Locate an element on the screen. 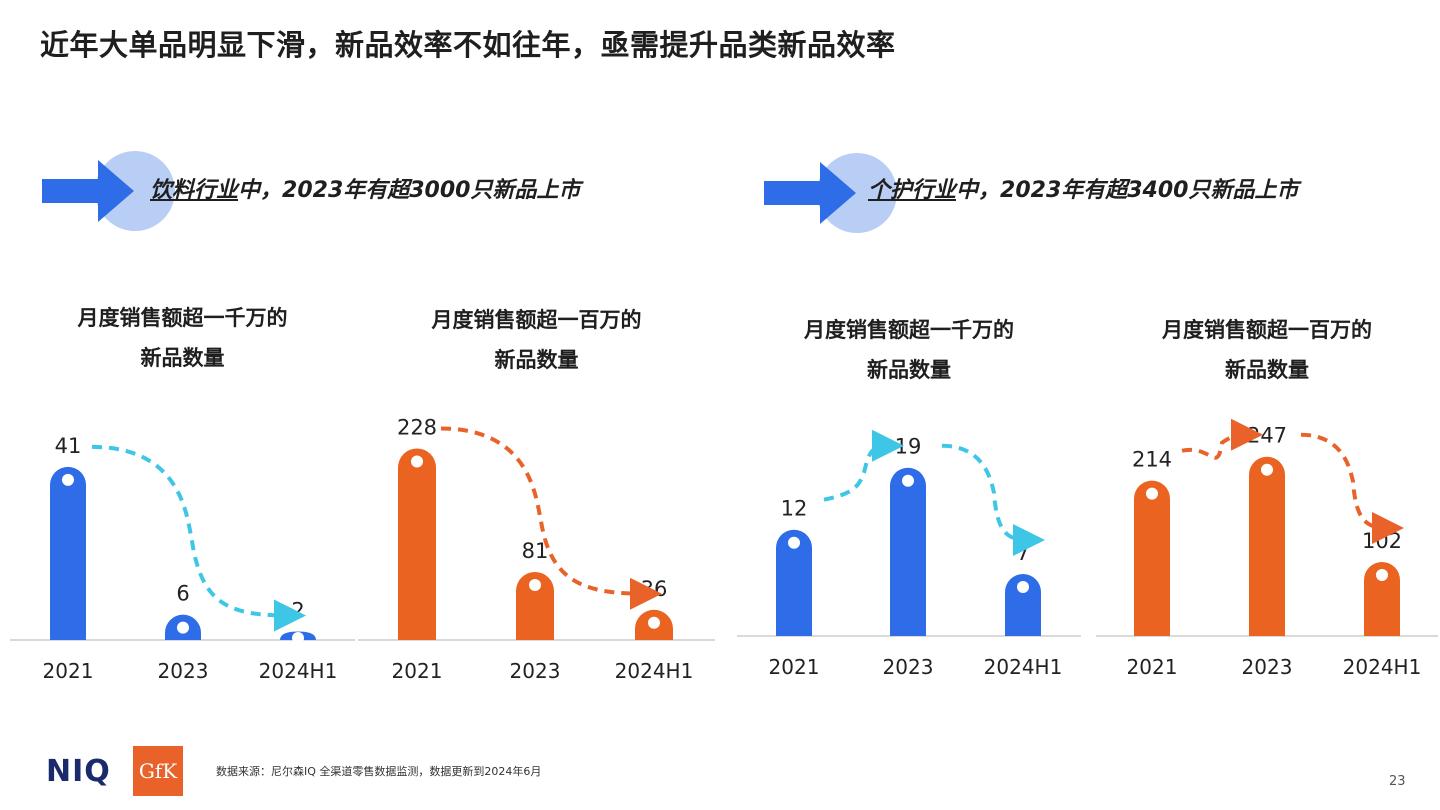  section-text: 个护行业中，2023年有超3400只新品上市 is located at coordinates (1083, 188).